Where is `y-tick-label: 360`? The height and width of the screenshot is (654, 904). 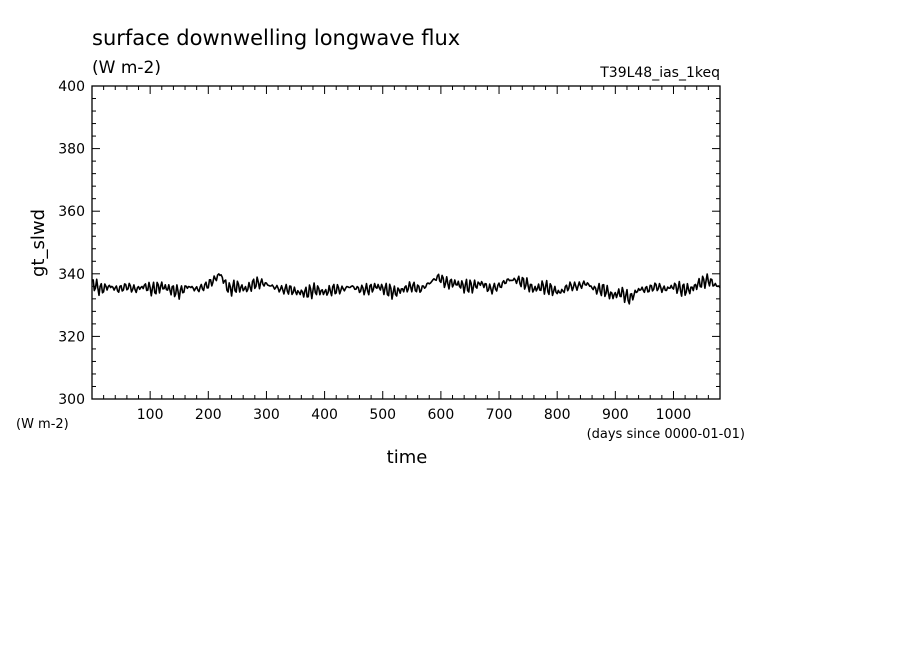 y-tick-label: 360 is located at coordinates (71, 212).